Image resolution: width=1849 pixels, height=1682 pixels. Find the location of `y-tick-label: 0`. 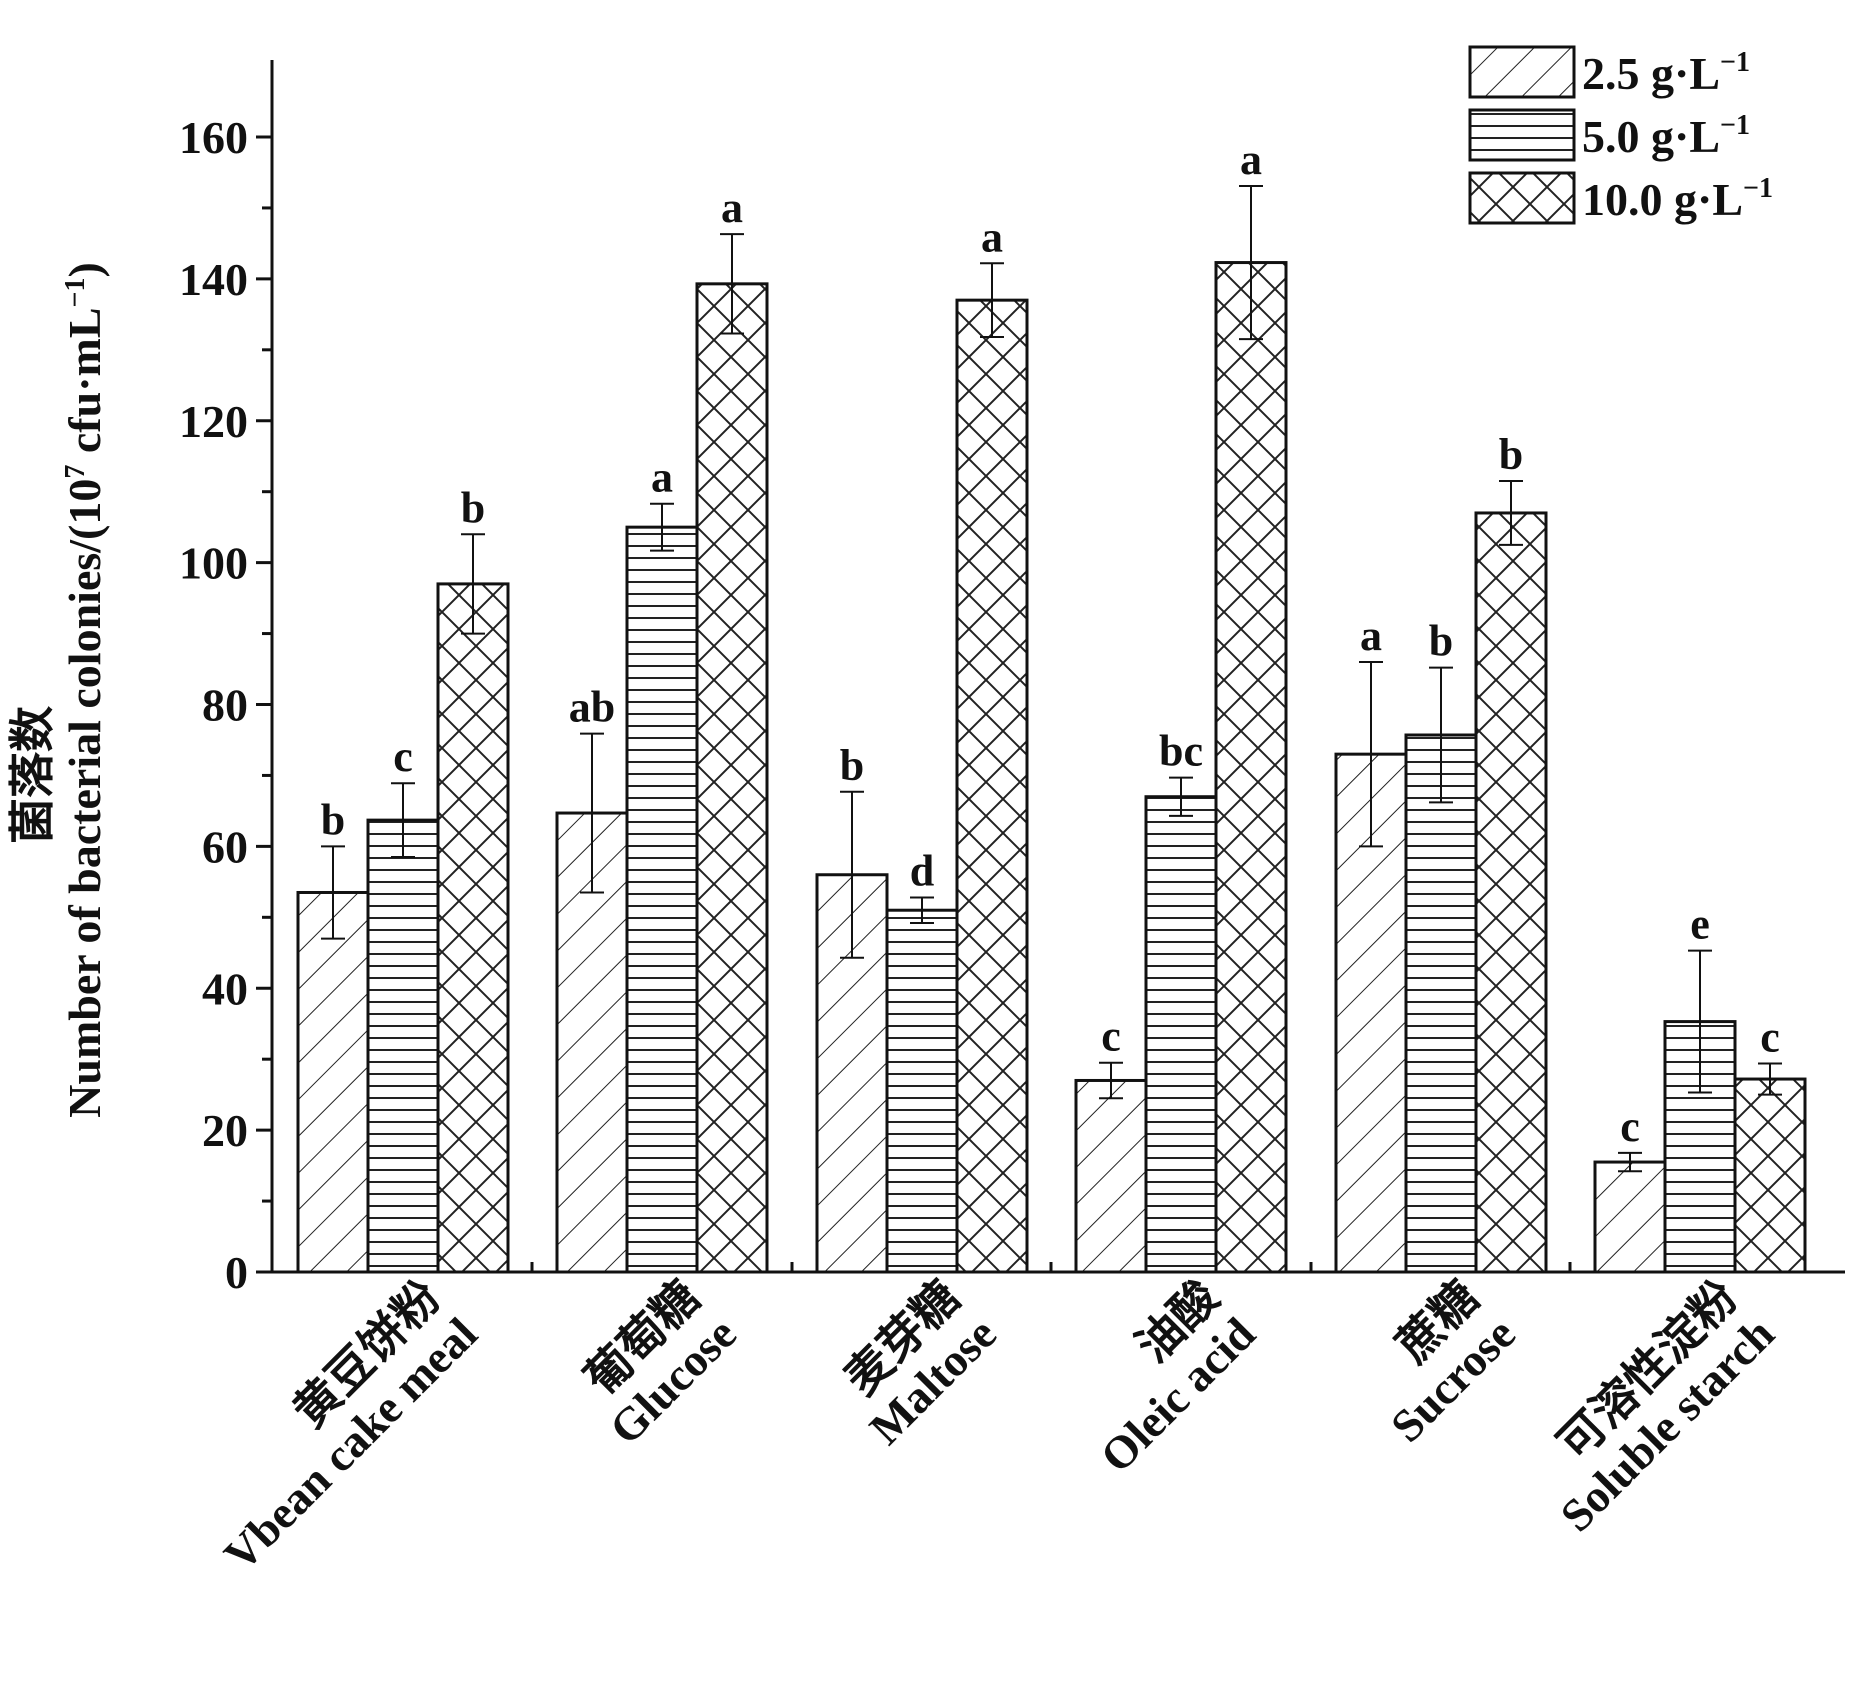

y-tick-label: 0 is located at coordinates (236, 1272).